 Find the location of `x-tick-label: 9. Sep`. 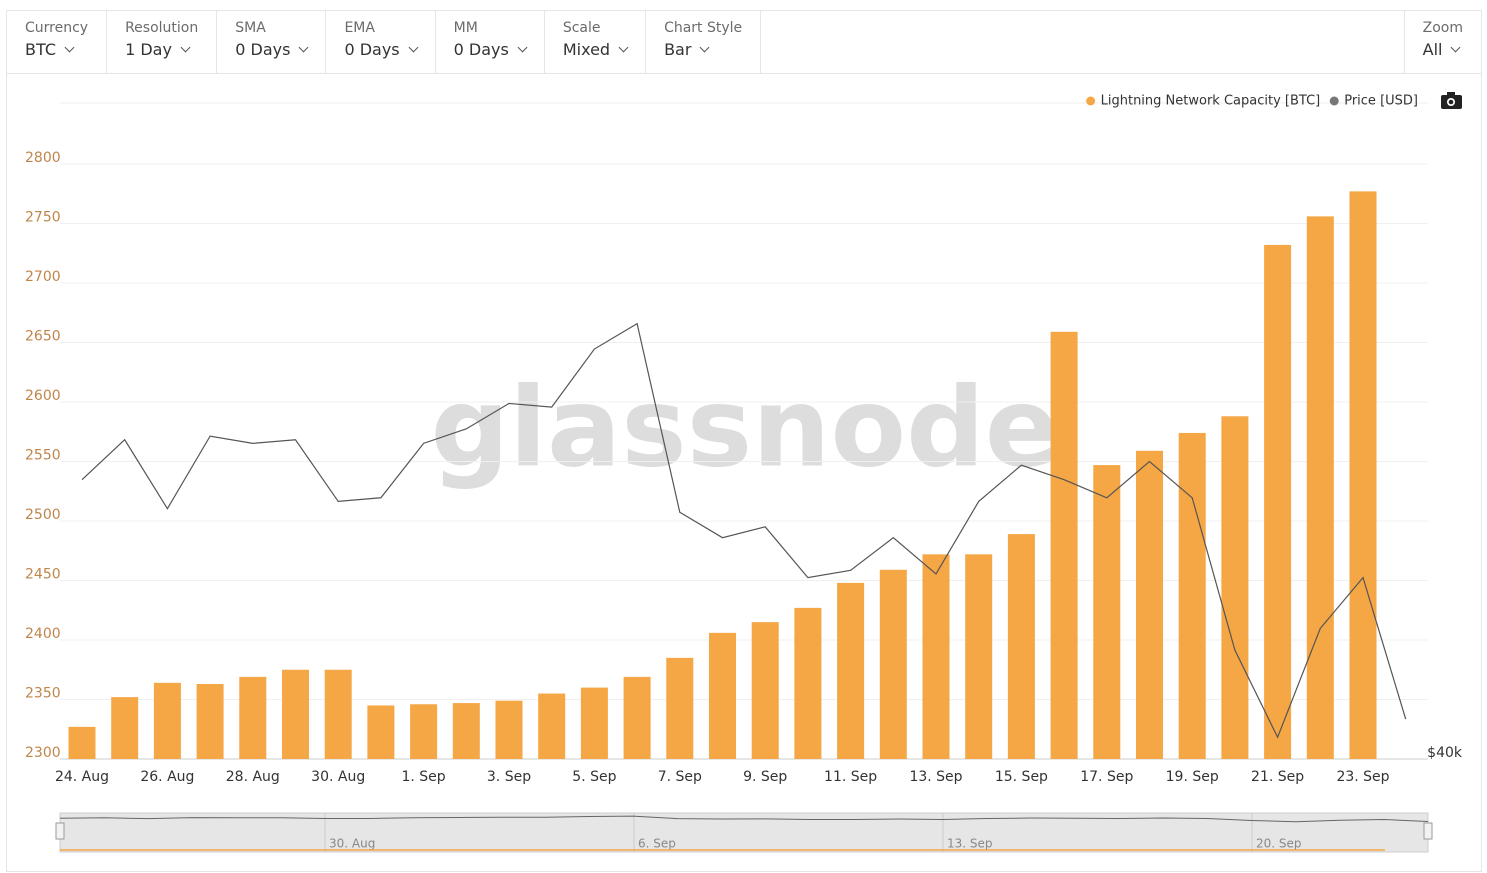

x-tick-label: 9. Sep is located at coordinates (765, 777).